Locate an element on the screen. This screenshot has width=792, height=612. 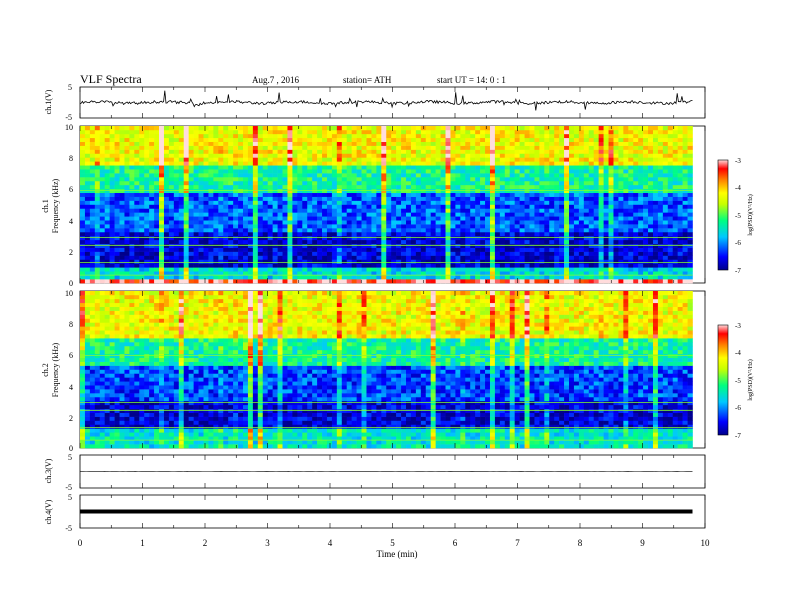
ch1-cbtick-m3: -3 is located at coordinates (738, 161).